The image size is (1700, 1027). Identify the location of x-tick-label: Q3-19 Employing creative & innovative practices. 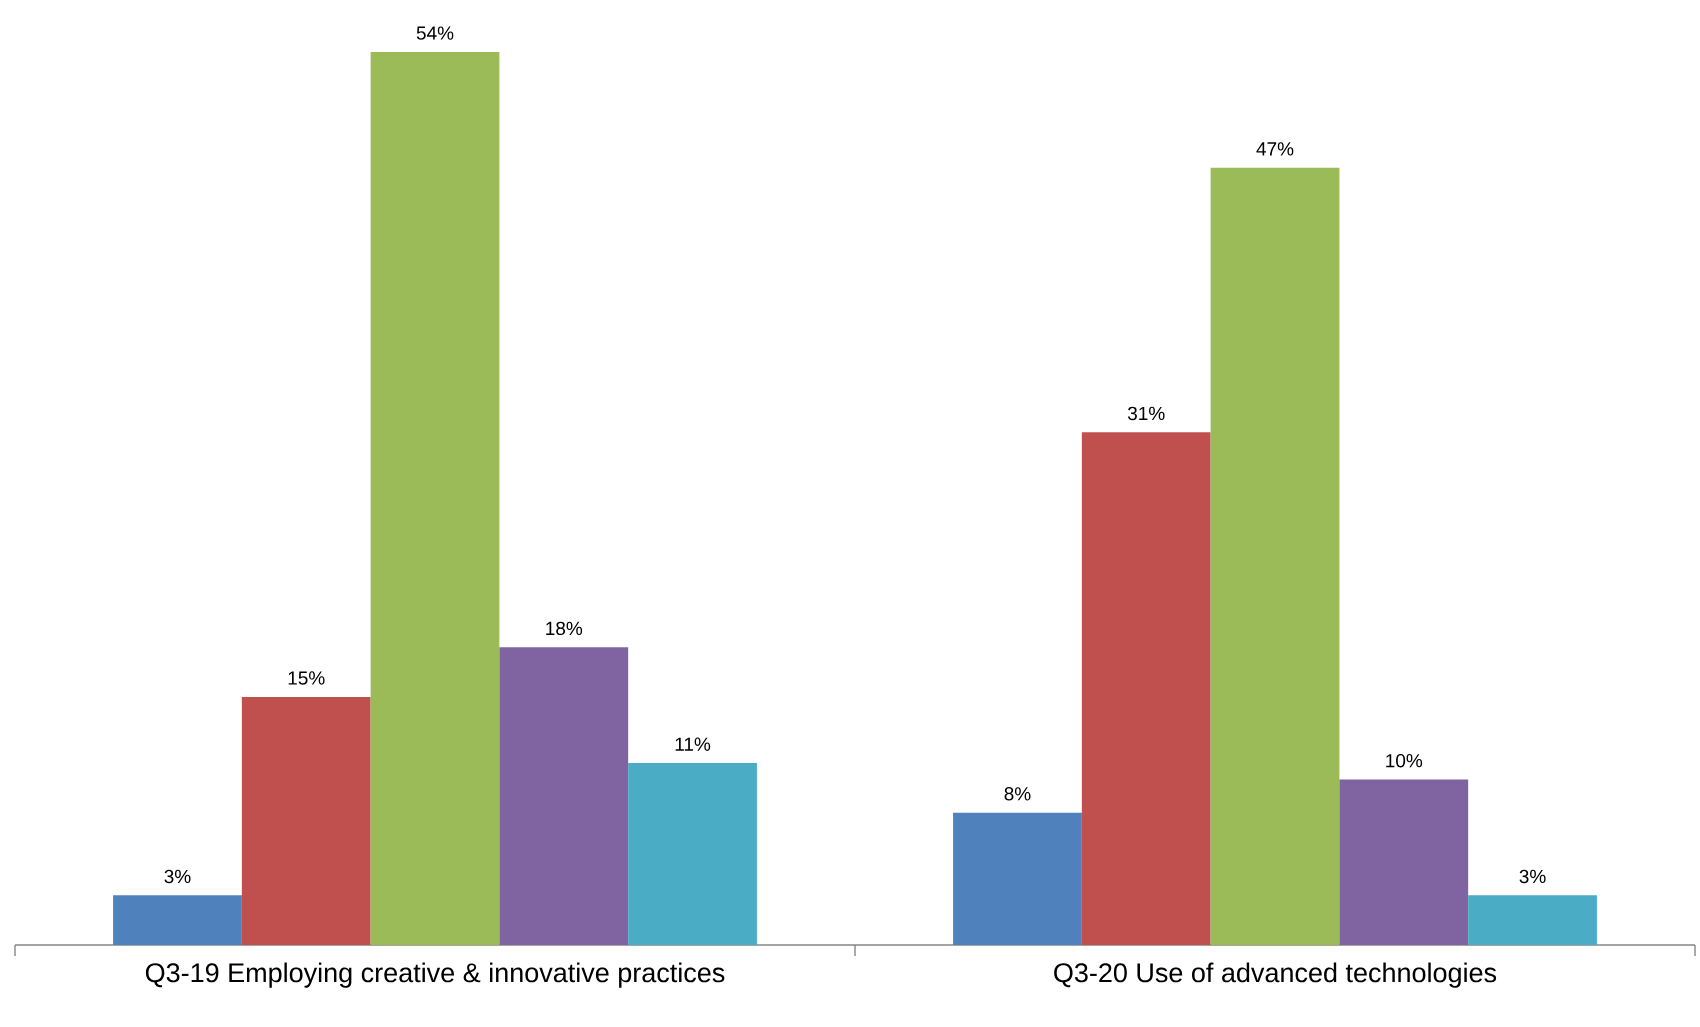
(435, 975).